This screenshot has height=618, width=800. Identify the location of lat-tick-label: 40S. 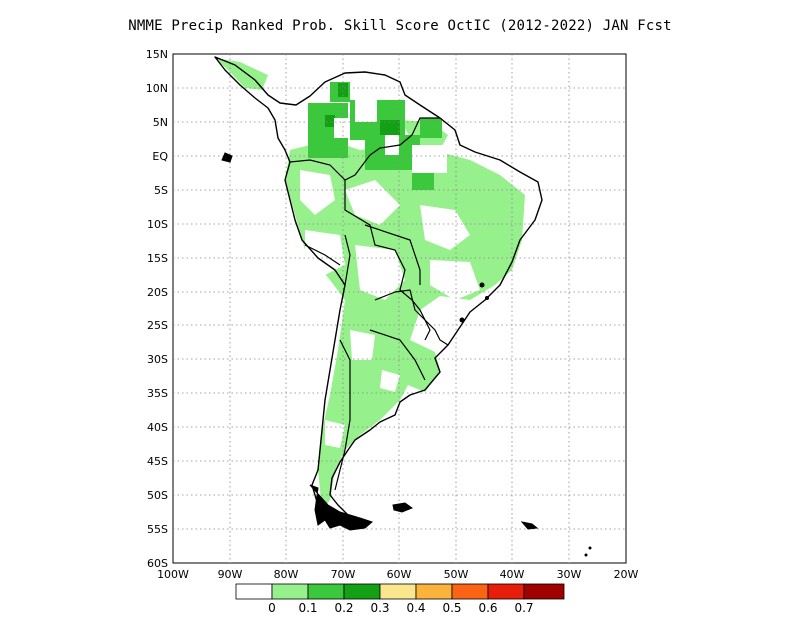
(157, 427).